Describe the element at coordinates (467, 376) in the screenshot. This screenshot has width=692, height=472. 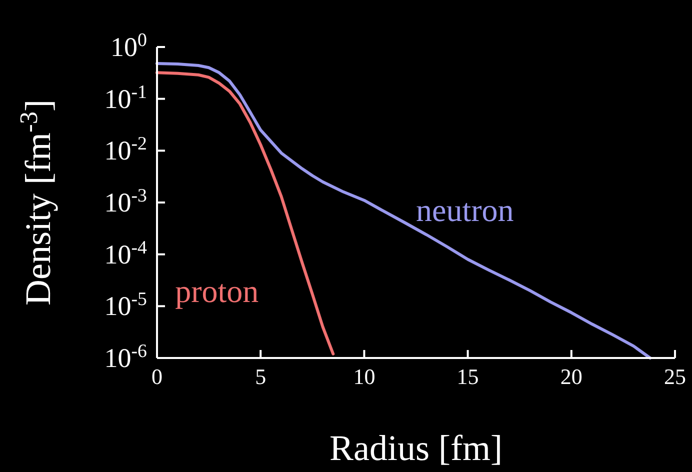
I see `x-tick-label: 15` at that location.